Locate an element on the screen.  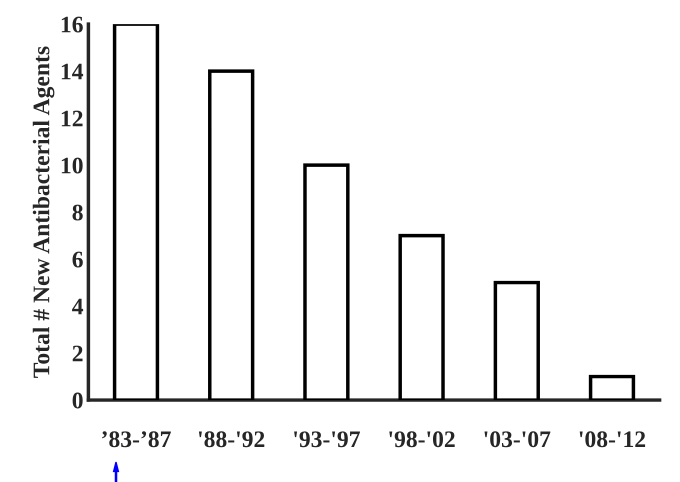
y-tick-label: 12 is located at coordinates (72, 118).